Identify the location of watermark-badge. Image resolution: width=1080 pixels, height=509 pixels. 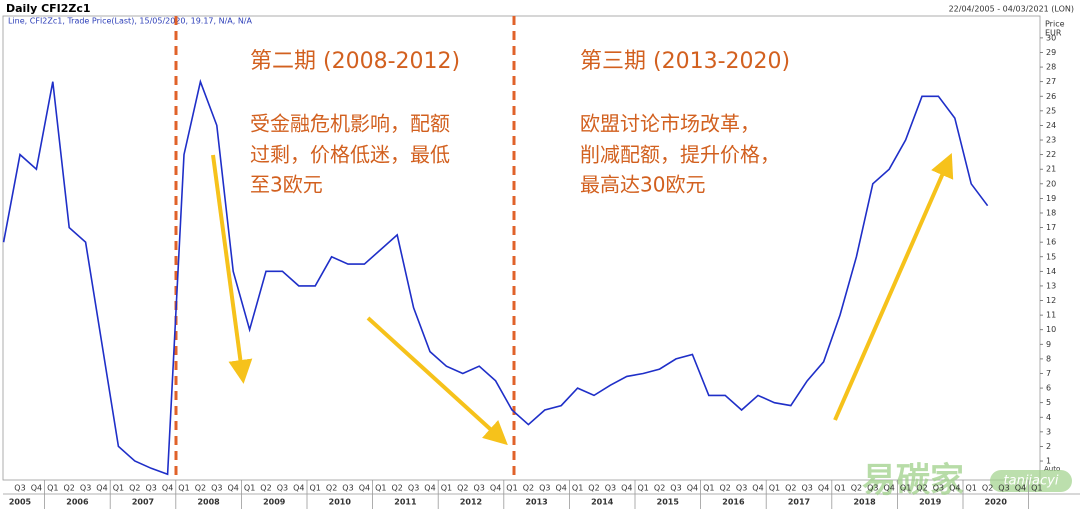
(1031, 481).